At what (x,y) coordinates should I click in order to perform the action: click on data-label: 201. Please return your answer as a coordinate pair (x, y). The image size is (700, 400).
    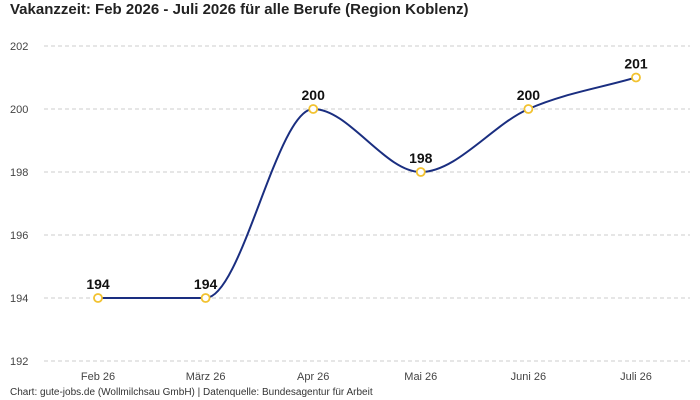
    Looking at the image, I should click on (636, 64).